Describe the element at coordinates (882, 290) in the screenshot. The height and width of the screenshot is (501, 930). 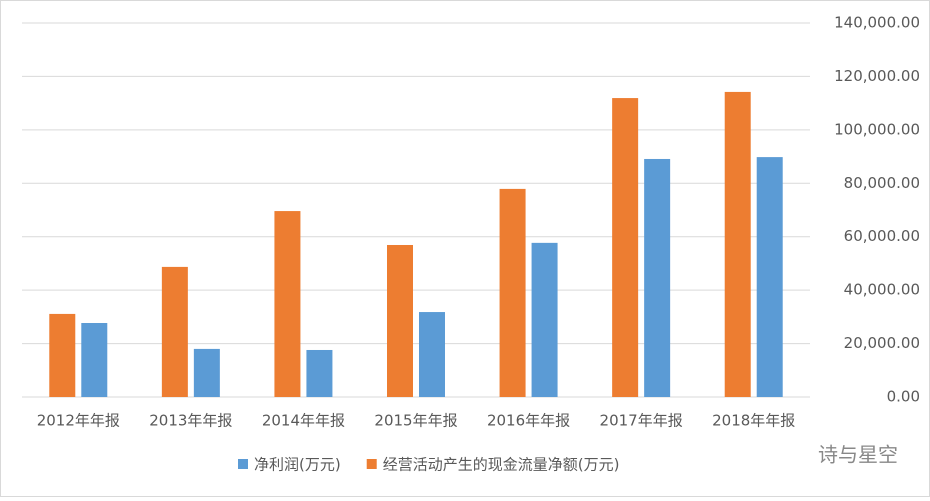
I see `y-tick-label: 40,000.00` at that location.